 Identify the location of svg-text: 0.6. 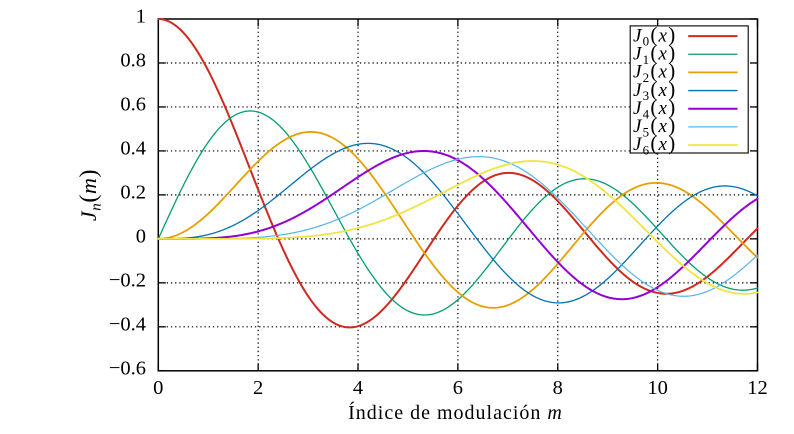
(133, 105).